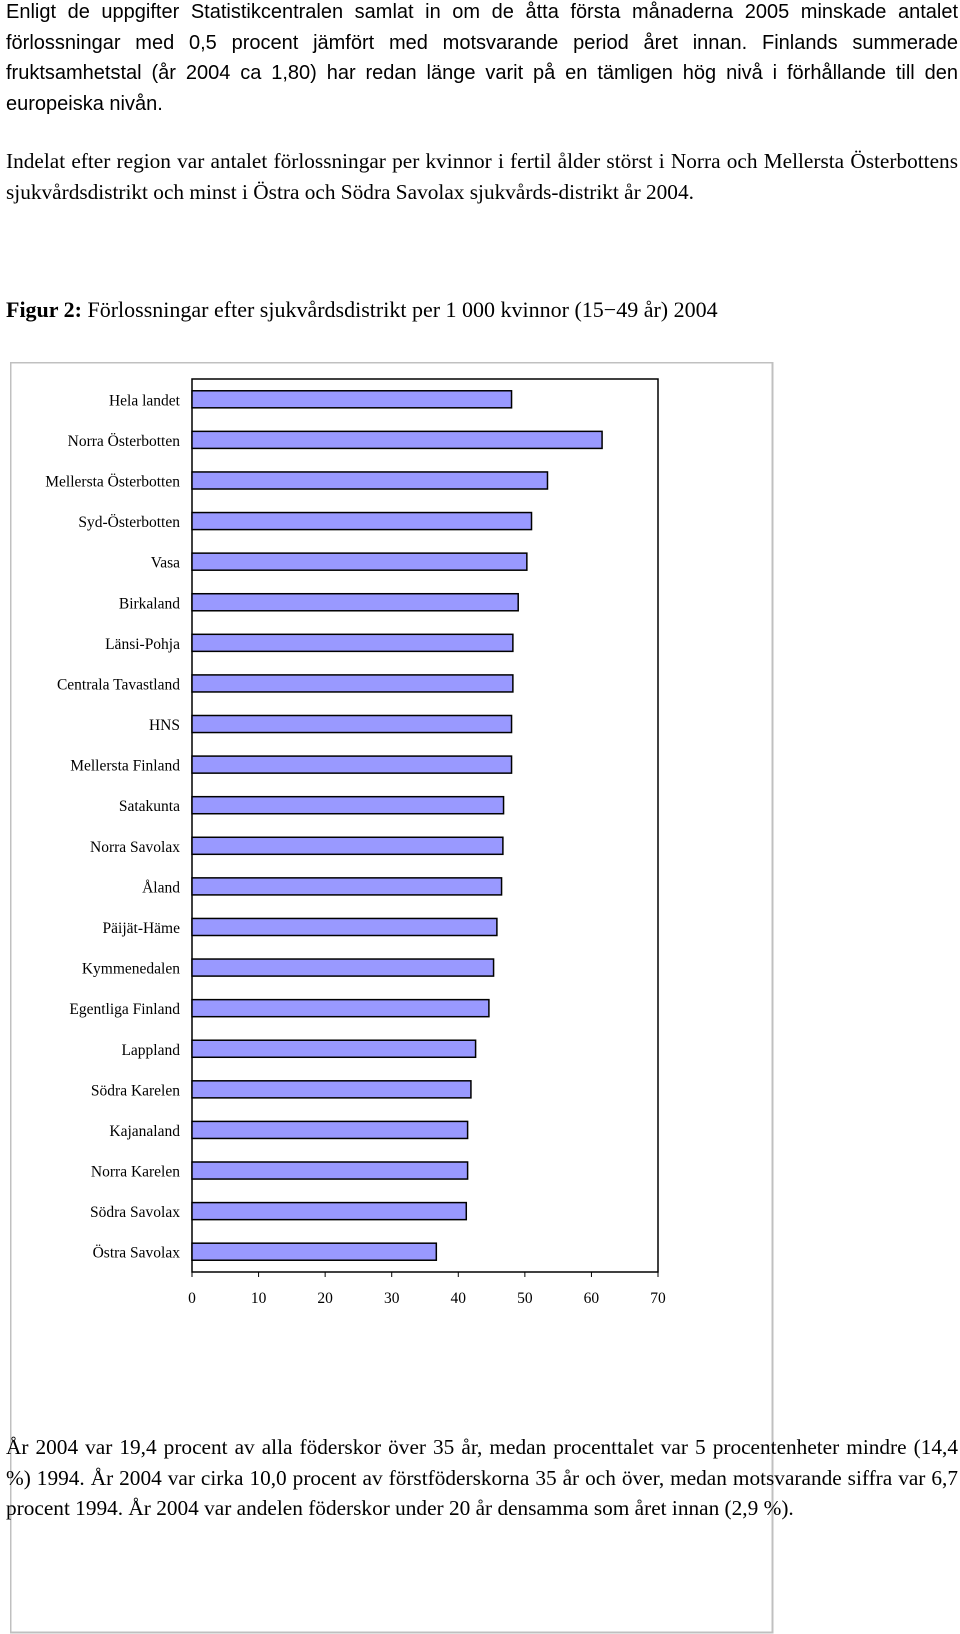 The height and width of the screenshot is (1634, 960). What do you see at coordinates (137, 1253) in the screenshot?
I see `category-label: Östra Savolax` at bounding box center [137, 1253].